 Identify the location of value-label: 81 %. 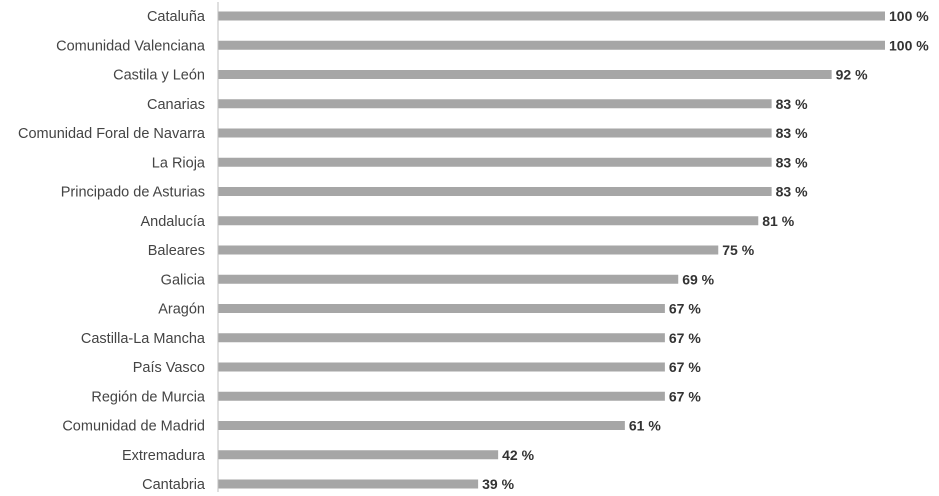
(778, 221).